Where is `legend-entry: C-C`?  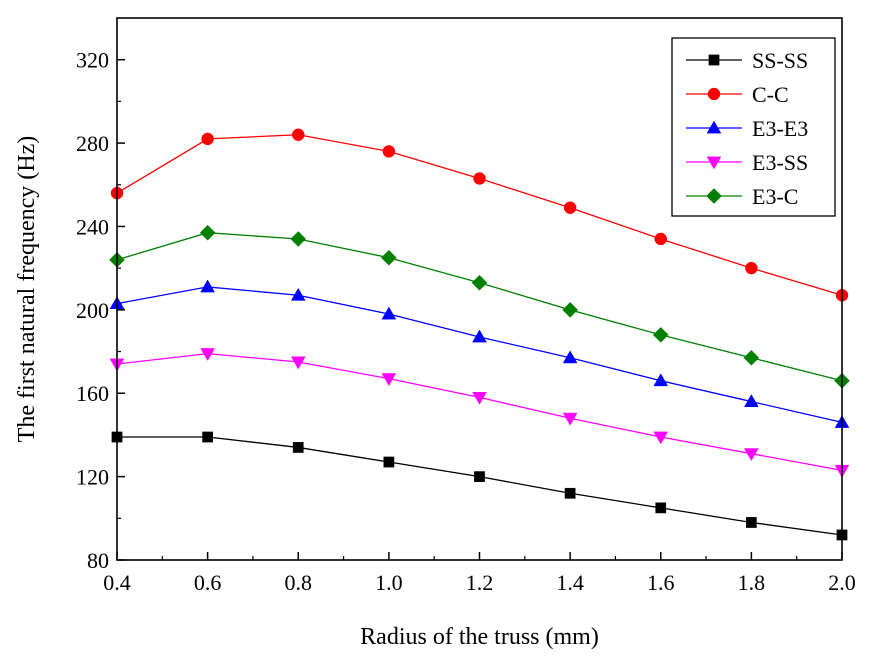 legend-entry: C-C is located at coordinates (737, 94).